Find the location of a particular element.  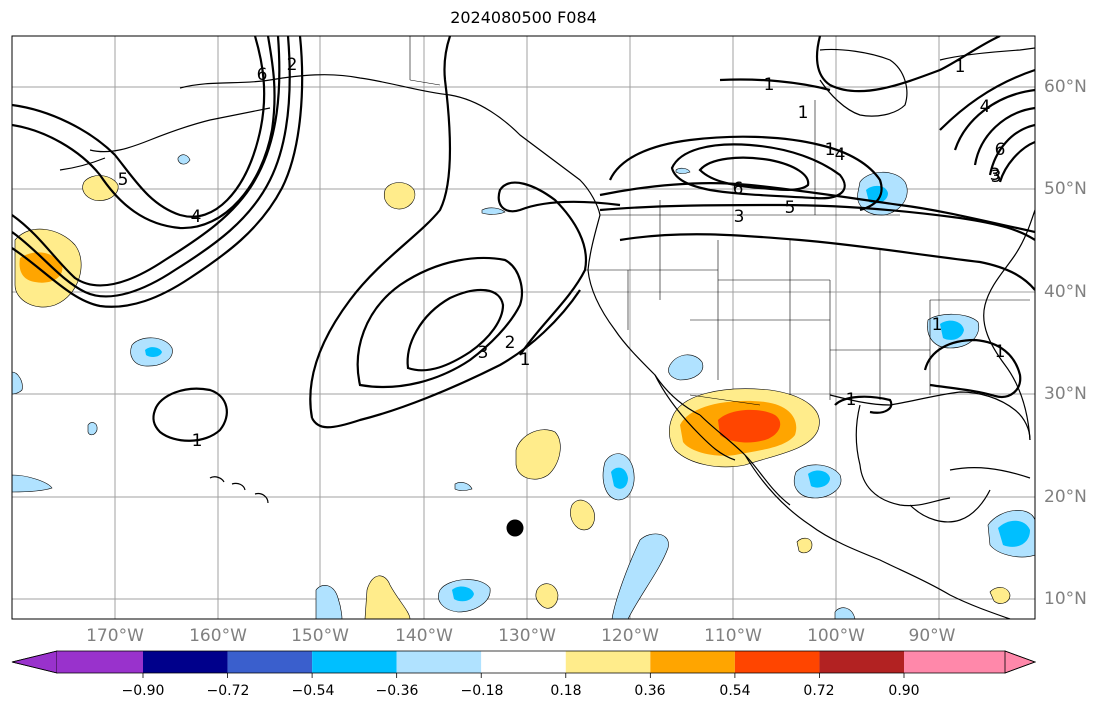

colorbar is located at coordinates (524, 664).